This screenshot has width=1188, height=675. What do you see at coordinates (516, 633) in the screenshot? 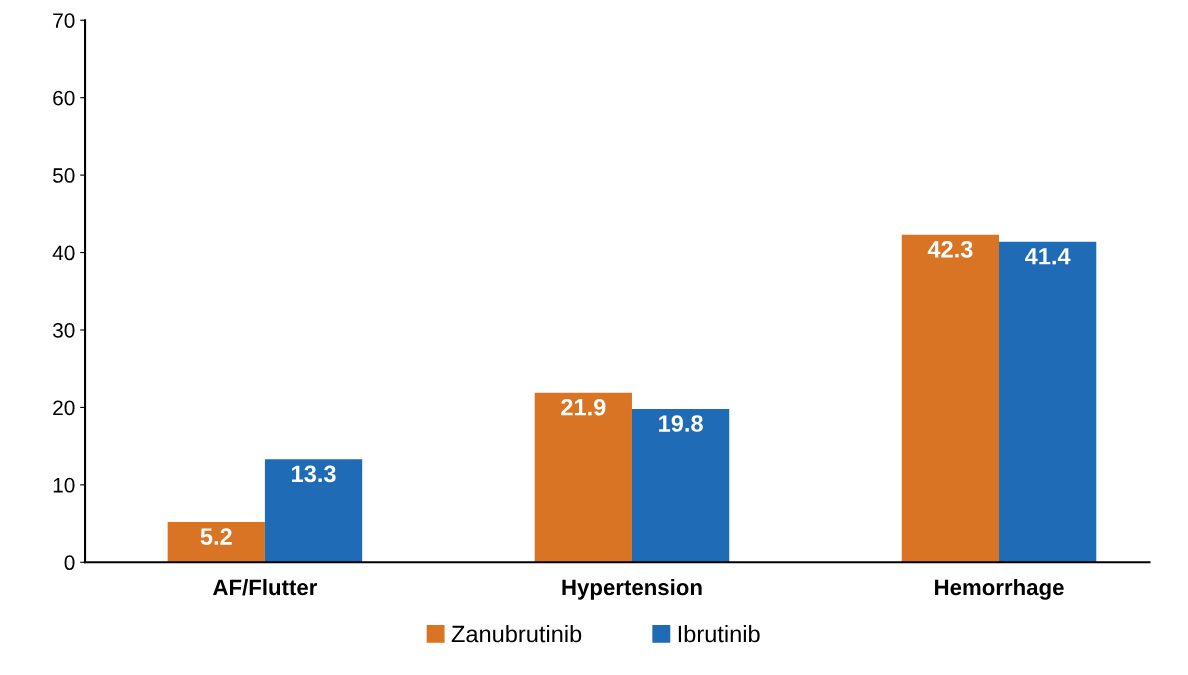
I see `legend-label: Zanubrutinib` at bounding box center [516, 633].